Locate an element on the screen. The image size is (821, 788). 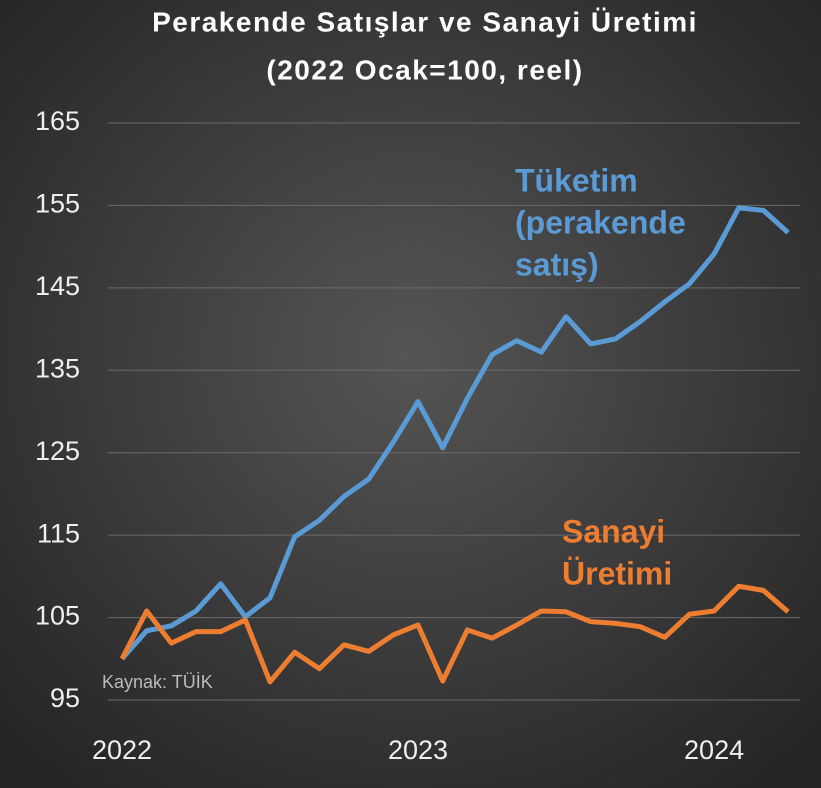
chart-title: Perakende Satışlar ve Sanayi Üretimi is located at coordinates (425, 21).